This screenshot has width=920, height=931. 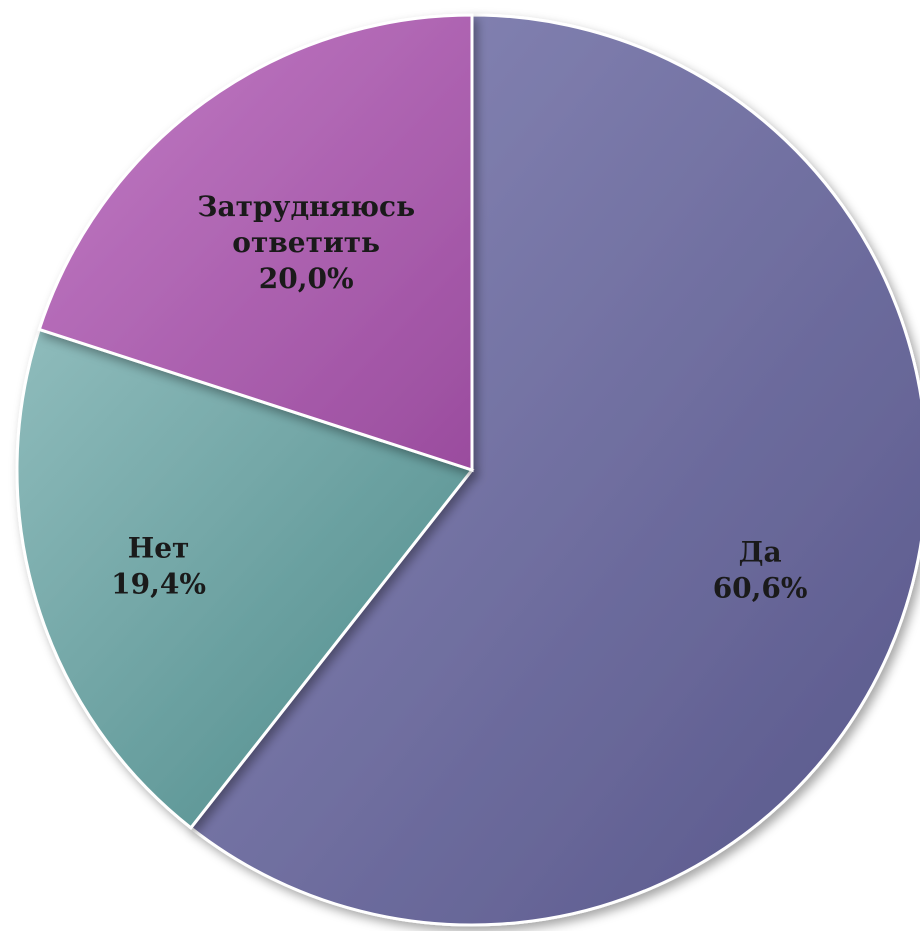 I want to click on pie-label-2: Затрудняюсь ответить 20,0%, so click(x=306, y=242).